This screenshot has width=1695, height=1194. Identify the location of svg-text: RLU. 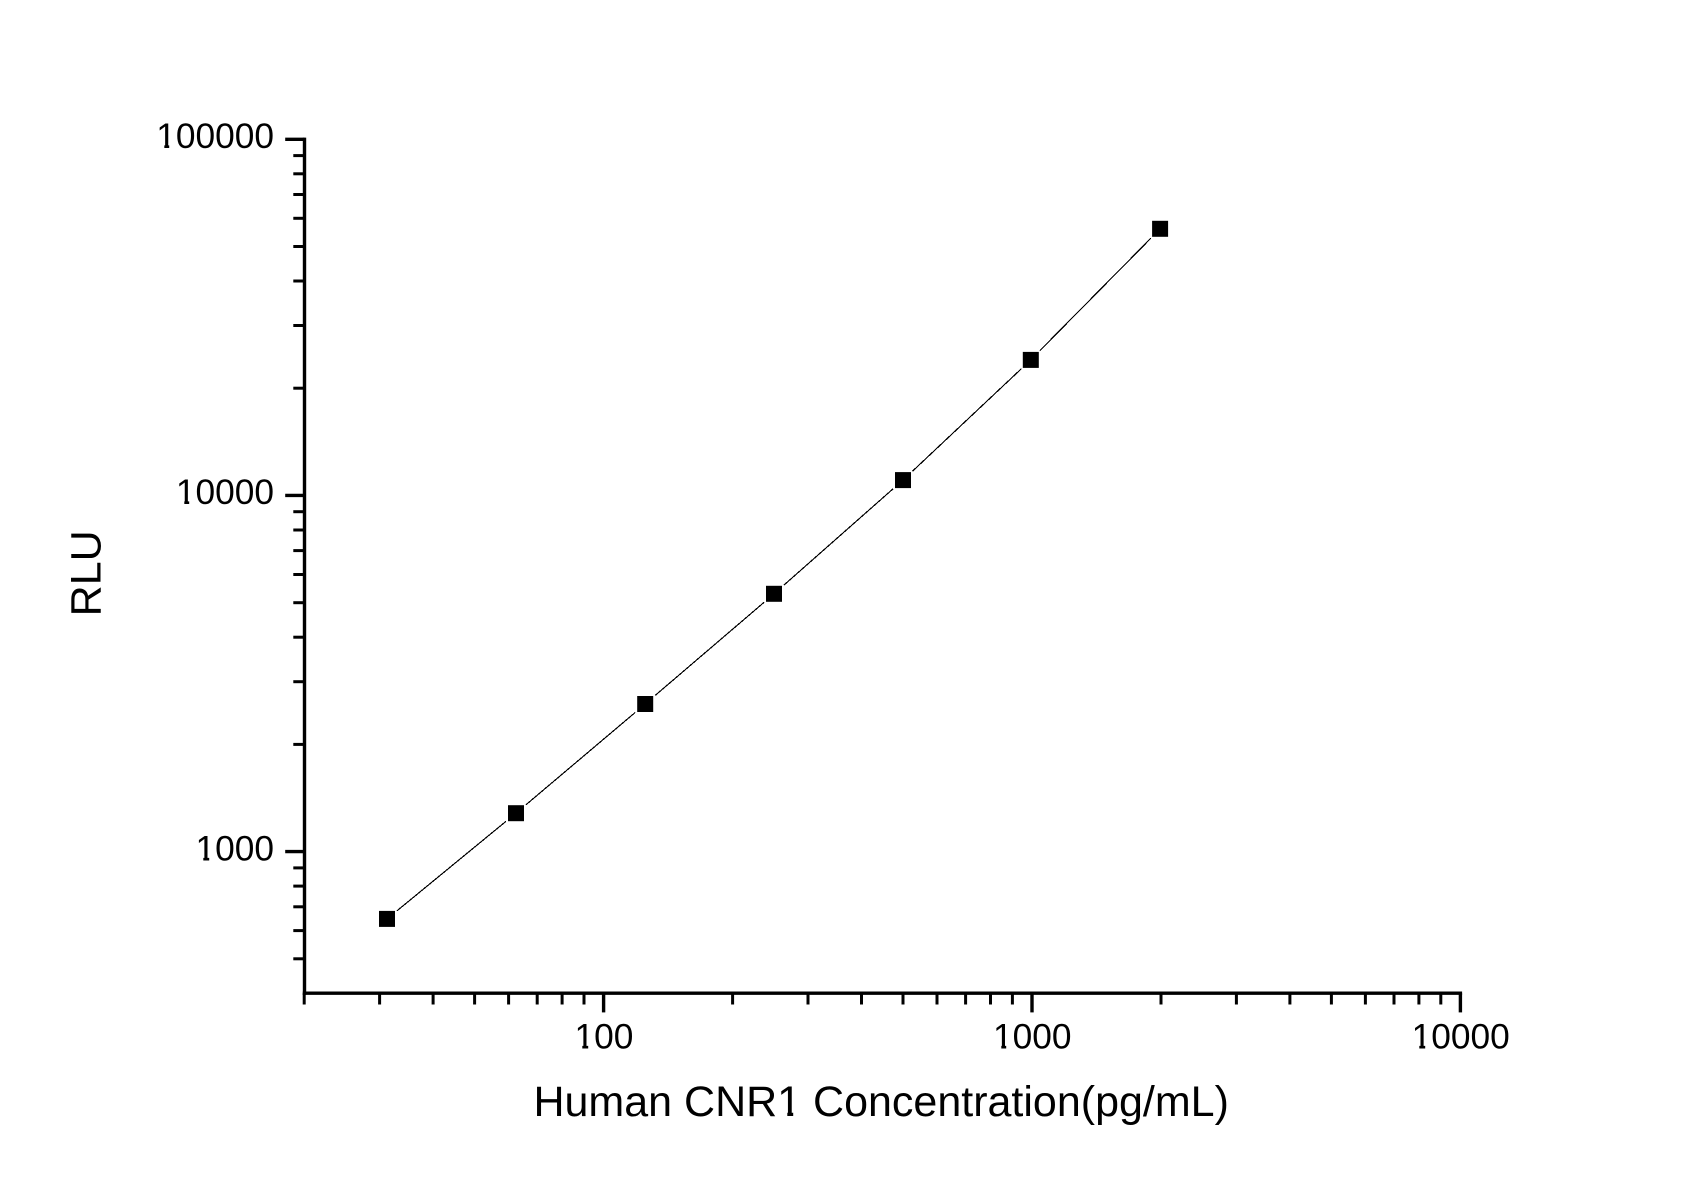
(86, 573).